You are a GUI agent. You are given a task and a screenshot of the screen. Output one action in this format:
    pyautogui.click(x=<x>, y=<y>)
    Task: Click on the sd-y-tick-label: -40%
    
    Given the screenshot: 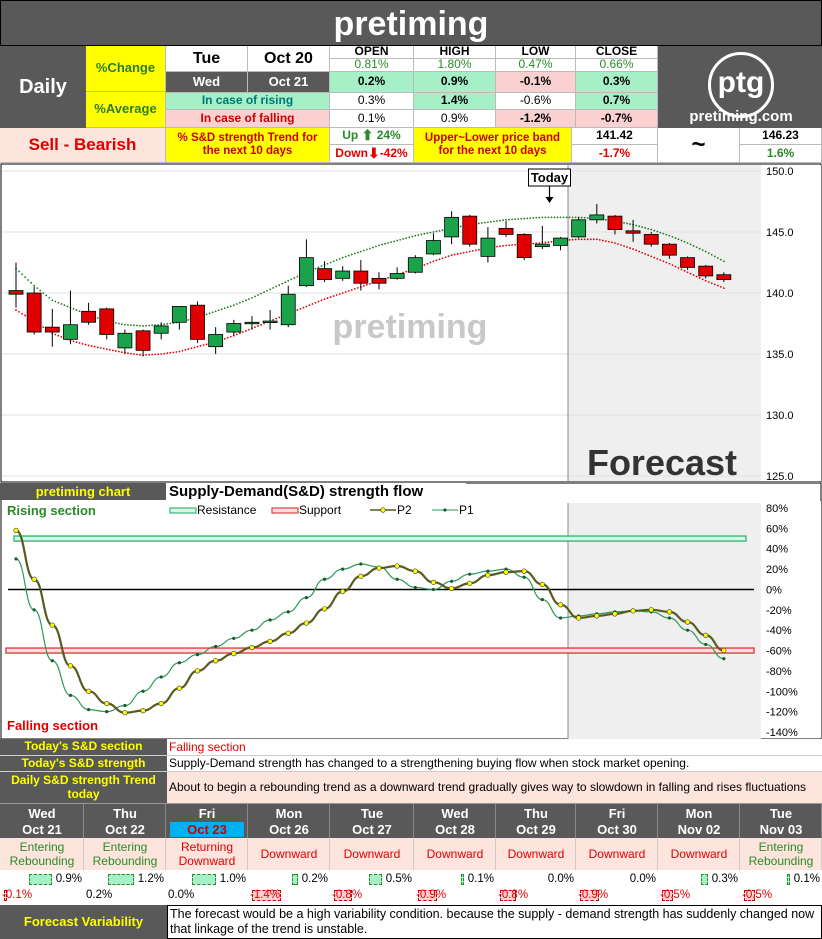 What is the action you would take?
    pyautogui.click(x=779, y=631)
    